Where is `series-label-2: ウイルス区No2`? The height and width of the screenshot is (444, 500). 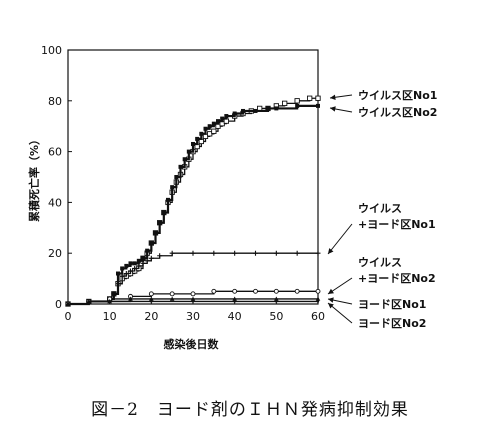
series-label-2: ウイルス区No2 is located at coordinates (383, 112).